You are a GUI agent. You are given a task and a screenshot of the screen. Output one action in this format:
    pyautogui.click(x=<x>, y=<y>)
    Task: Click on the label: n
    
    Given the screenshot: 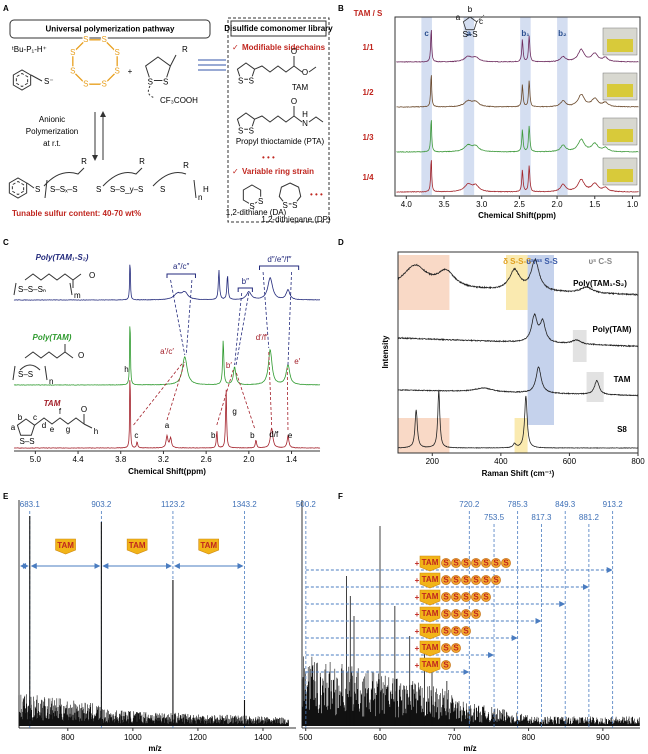 What is the action you would take?
    pyautogui.click(x=200, y=197)
    